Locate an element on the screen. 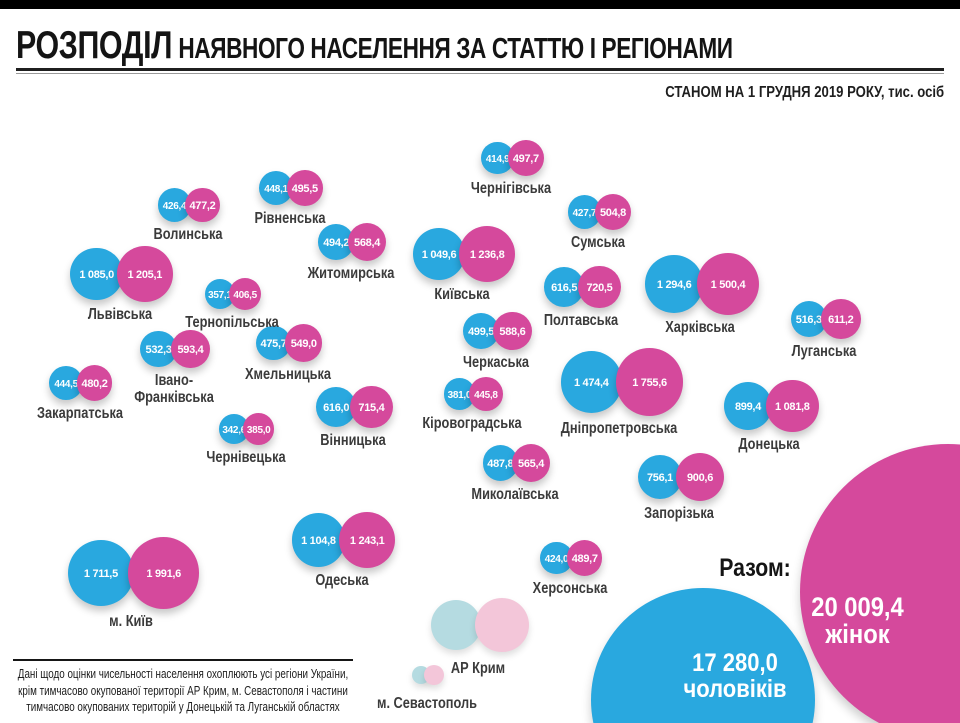  bubble-value-female: 1 500,4 is located at coordinates (728, 285).